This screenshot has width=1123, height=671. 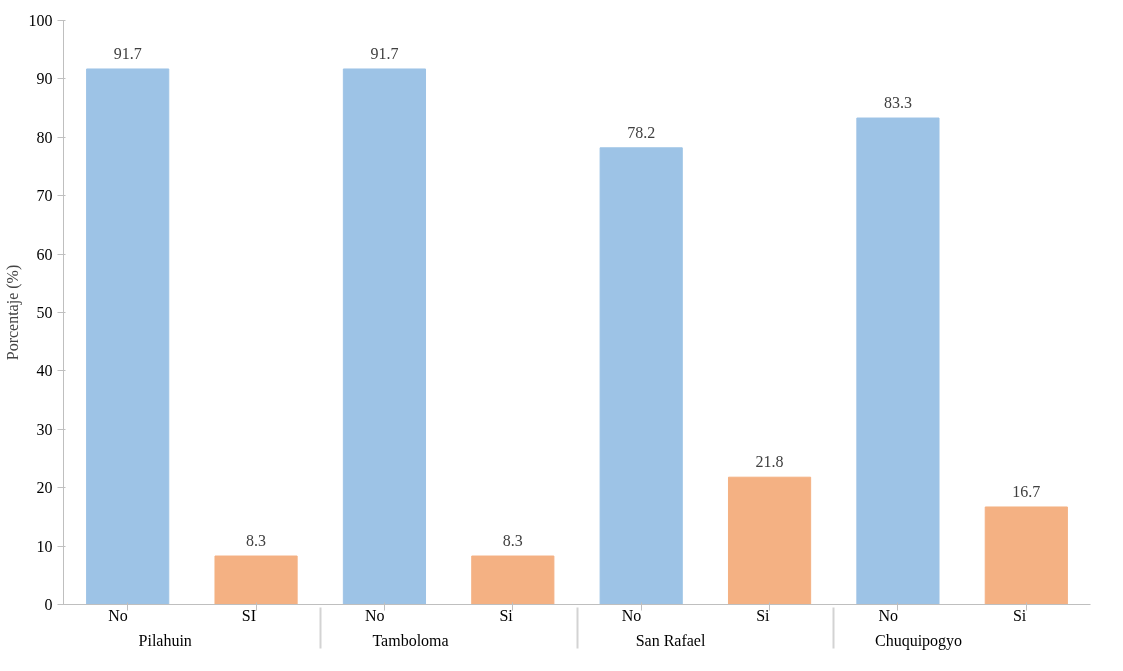 What do you see at coordinates (410, 640) in the screenshot?
I see `text: Tamboloma` at bounding box center [410, 640].